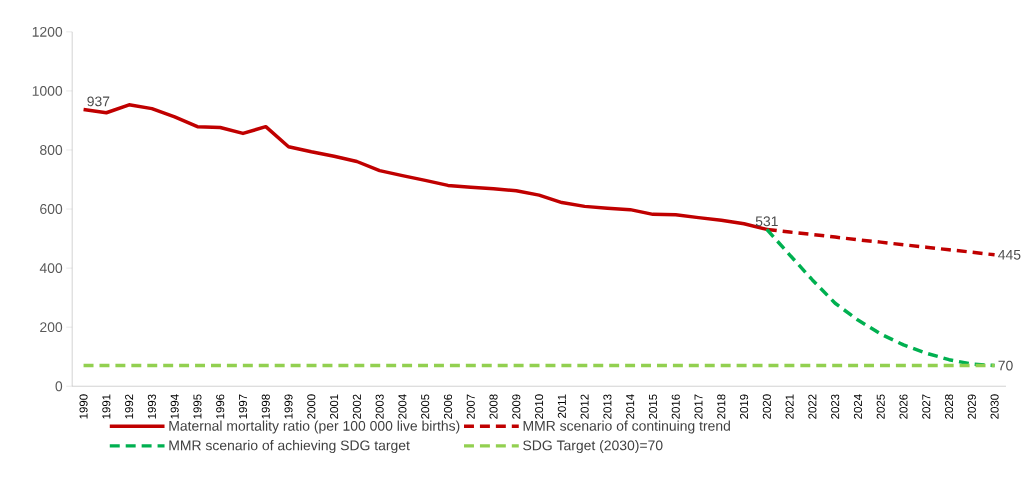 Image resolution: width=1024 pixels, height=494 pixels. Describe the element at coordinates (289, 447) in the screenshot. I see `legend-label: MMR scenario of achieving SDG target` at that location.